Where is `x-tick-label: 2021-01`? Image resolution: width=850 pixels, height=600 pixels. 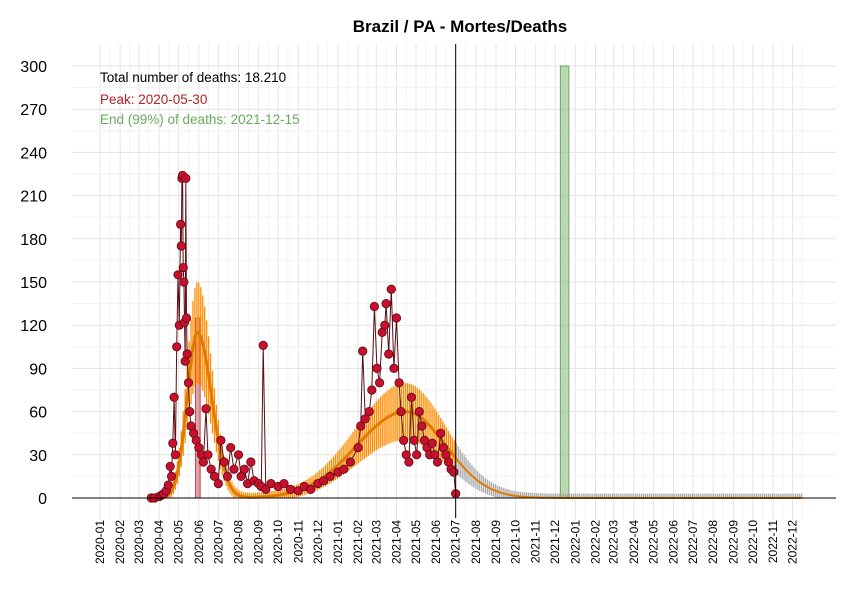 x-tick-label: 2021-01 is located at coordinates (338, 542).